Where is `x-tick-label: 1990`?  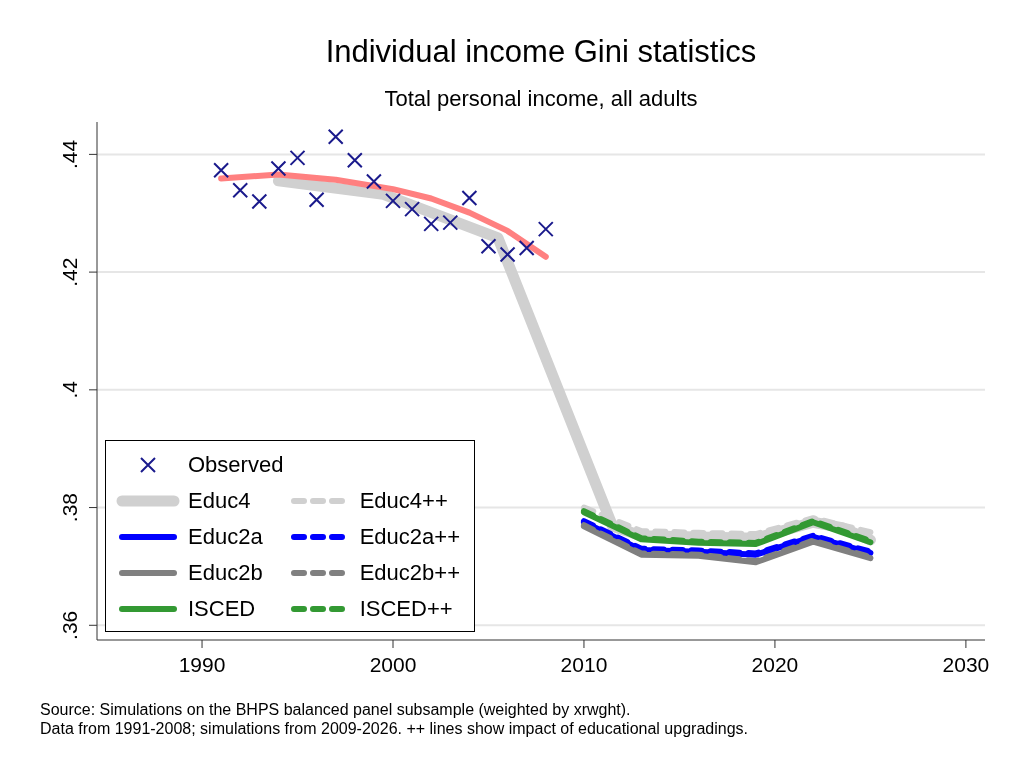 x-tick-label: 1990 is located at coordinates (202, 664).